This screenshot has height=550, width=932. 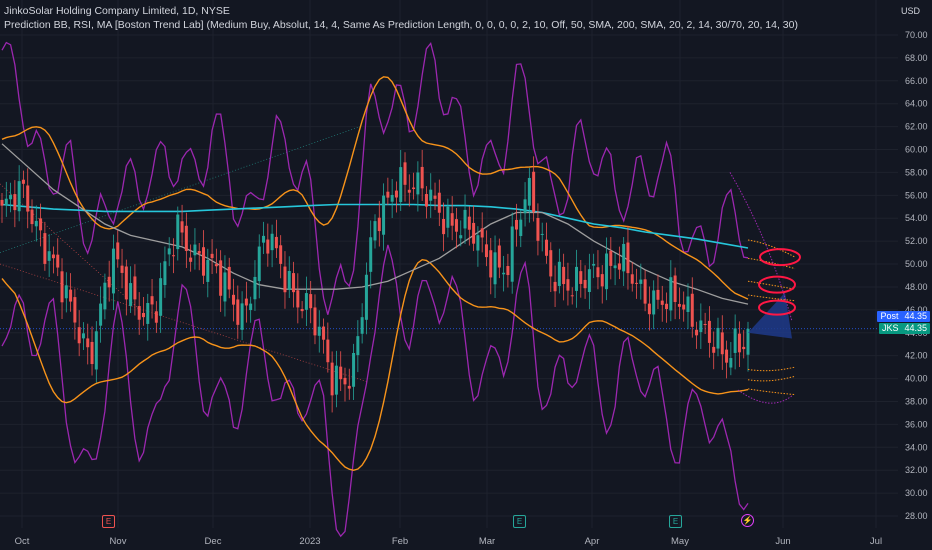 I want to click on prediction-overlay, so click(x=765, y=288).